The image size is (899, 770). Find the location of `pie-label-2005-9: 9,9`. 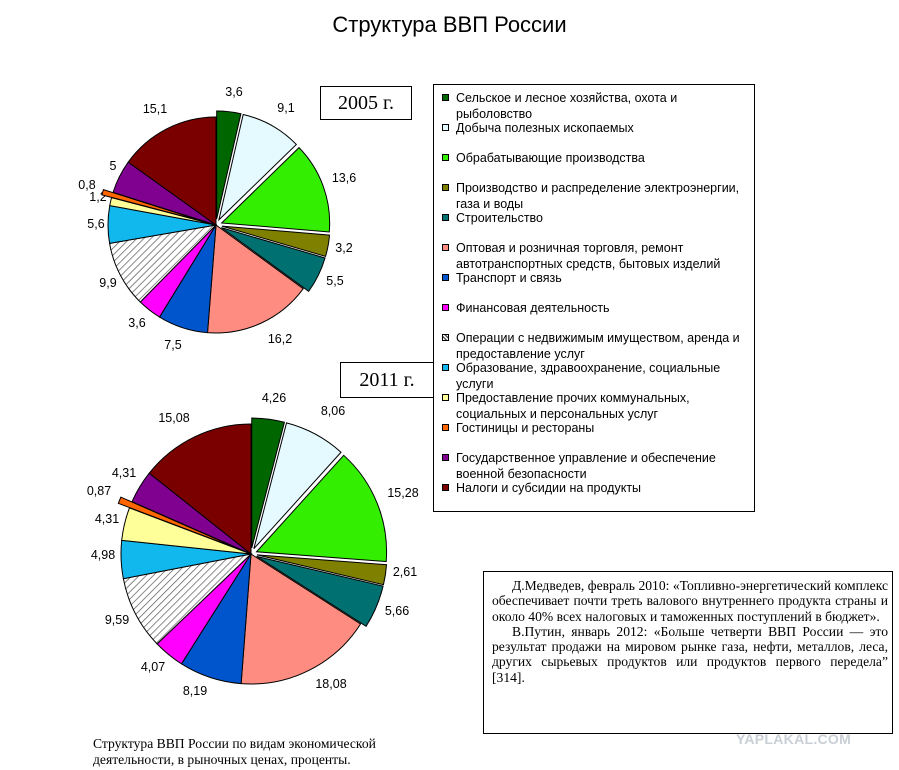

pie-label-2005-9: 9,9 is located at coordinates (107, 283).